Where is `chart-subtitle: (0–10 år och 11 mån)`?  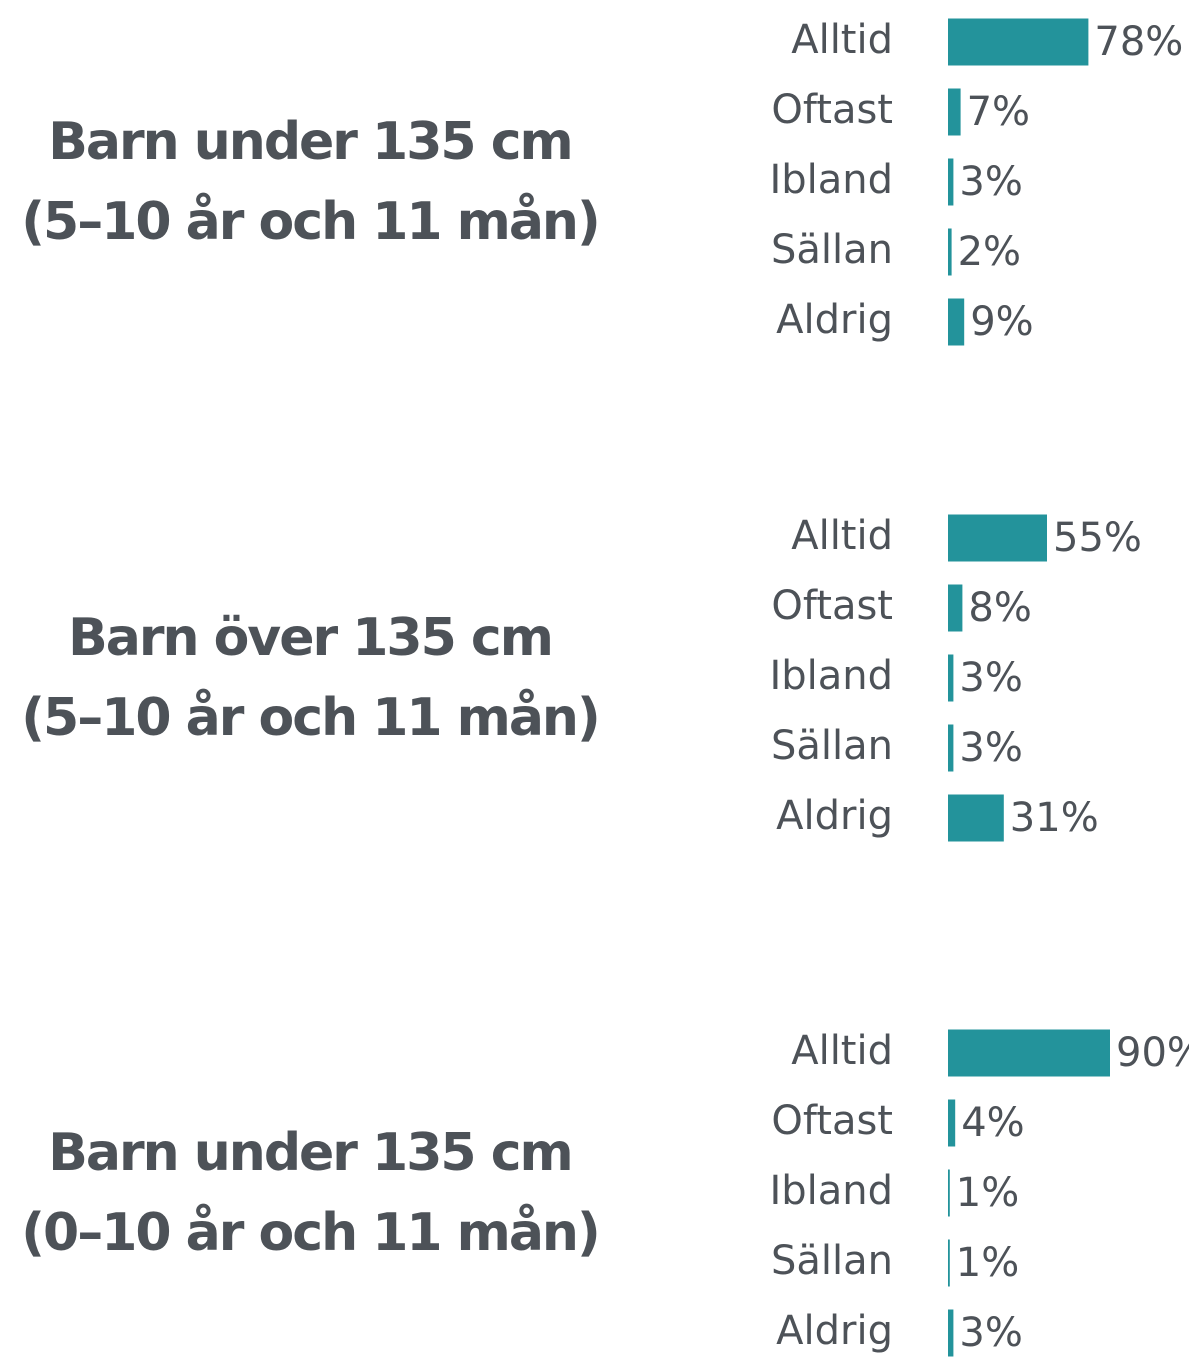 chart-subtitle: (0–10 år och 11 mån) is located at coordinates (309, 1233).